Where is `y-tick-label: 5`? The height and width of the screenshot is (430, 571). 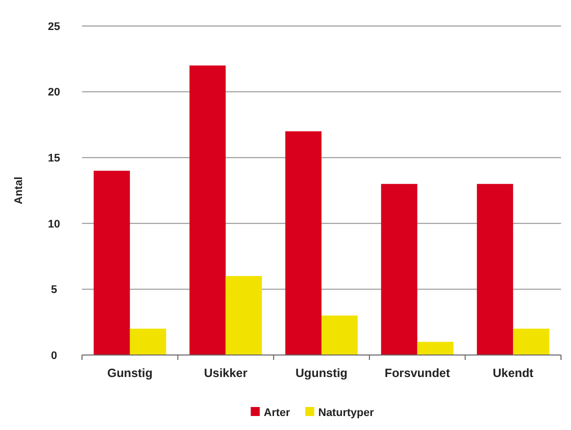 y-tick-label: 5 is located at coordinates (54, 290).